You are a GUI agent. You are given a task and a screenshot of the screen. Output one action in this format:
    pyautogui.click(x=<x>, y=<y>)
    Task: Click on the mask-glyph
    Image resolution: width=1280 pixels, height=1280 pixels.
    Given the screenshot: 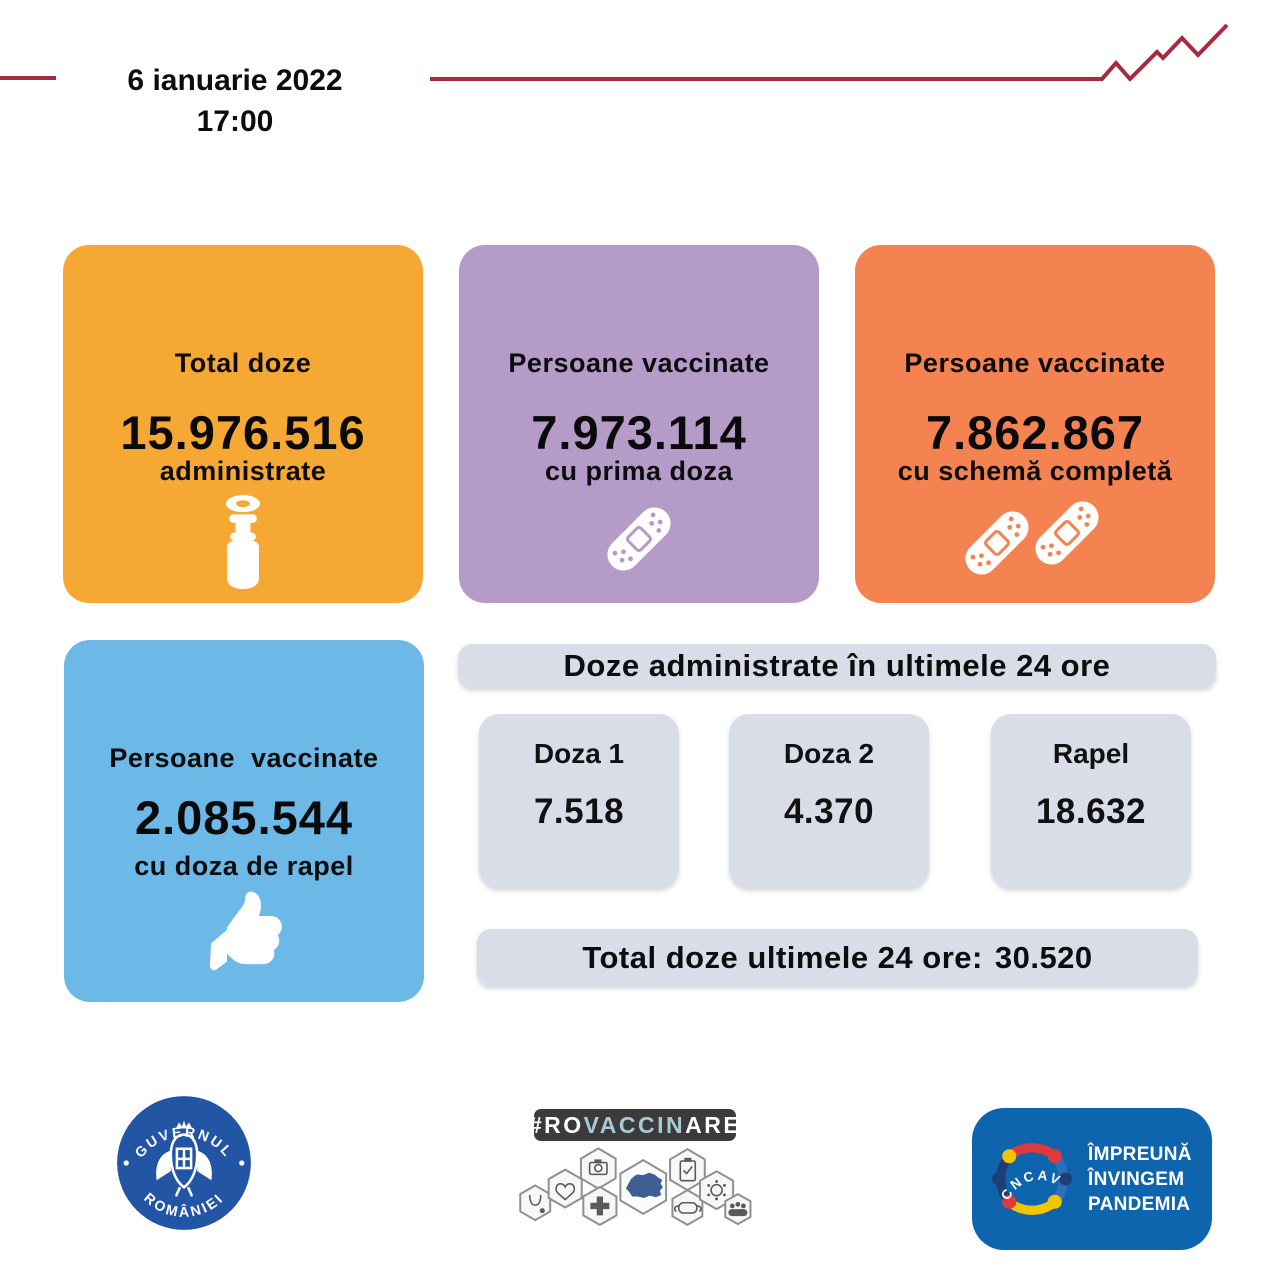 What is the action you would take?
    pyautogui.click(x=687, y=1207)
    